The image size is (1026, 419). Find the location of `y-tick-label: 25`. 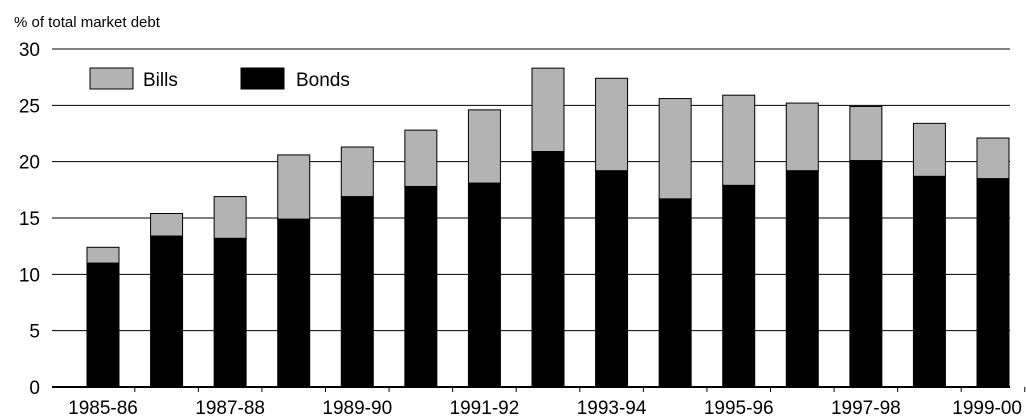

y-tick-label: 25 is located at coordinates (29, 106).